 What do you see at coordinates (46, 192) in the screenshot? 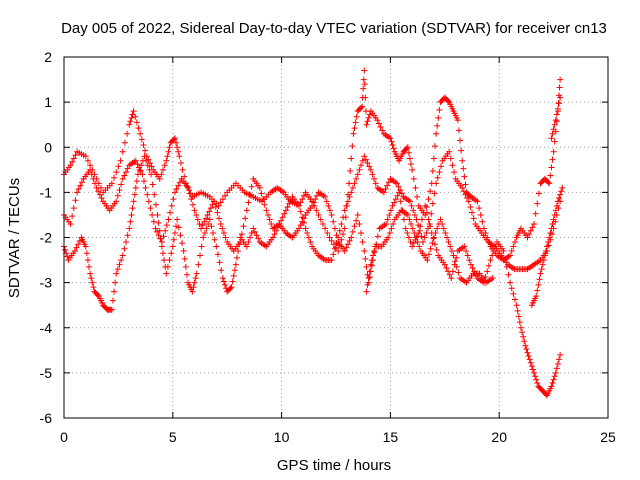
I see `y-tick-label: -1` at bounding box center [46, 192].